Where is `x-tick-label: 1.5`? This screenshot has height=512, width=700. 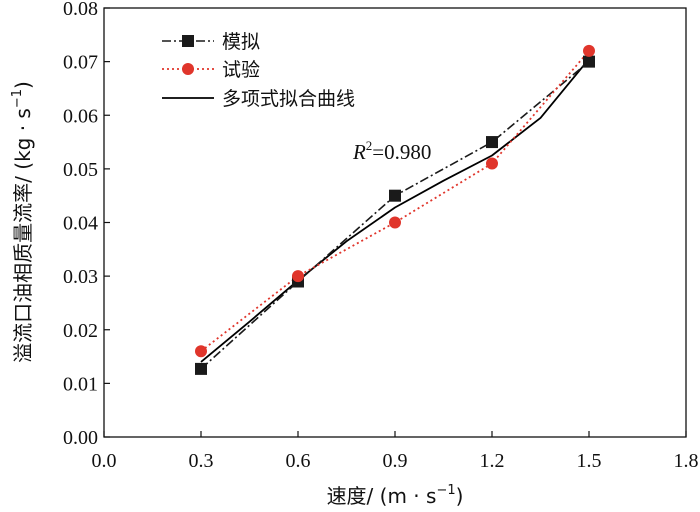 x-tick-label: 1.5 is located at coordinates (589, 461).